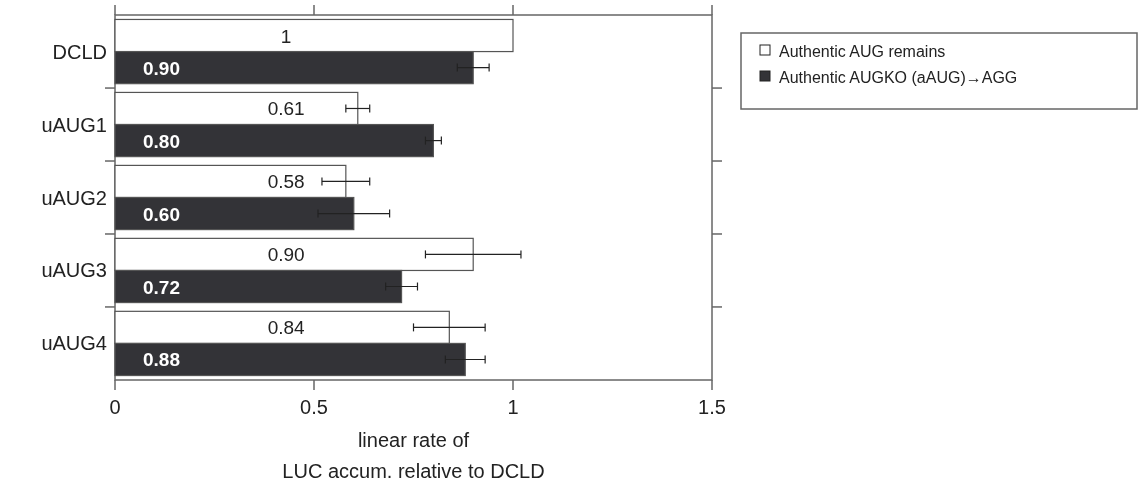 This screenshot has width=1139, height=503. Describe the element at coordinates (161, 141) in the screenshot. I see `data-label: 0.80` at that location.